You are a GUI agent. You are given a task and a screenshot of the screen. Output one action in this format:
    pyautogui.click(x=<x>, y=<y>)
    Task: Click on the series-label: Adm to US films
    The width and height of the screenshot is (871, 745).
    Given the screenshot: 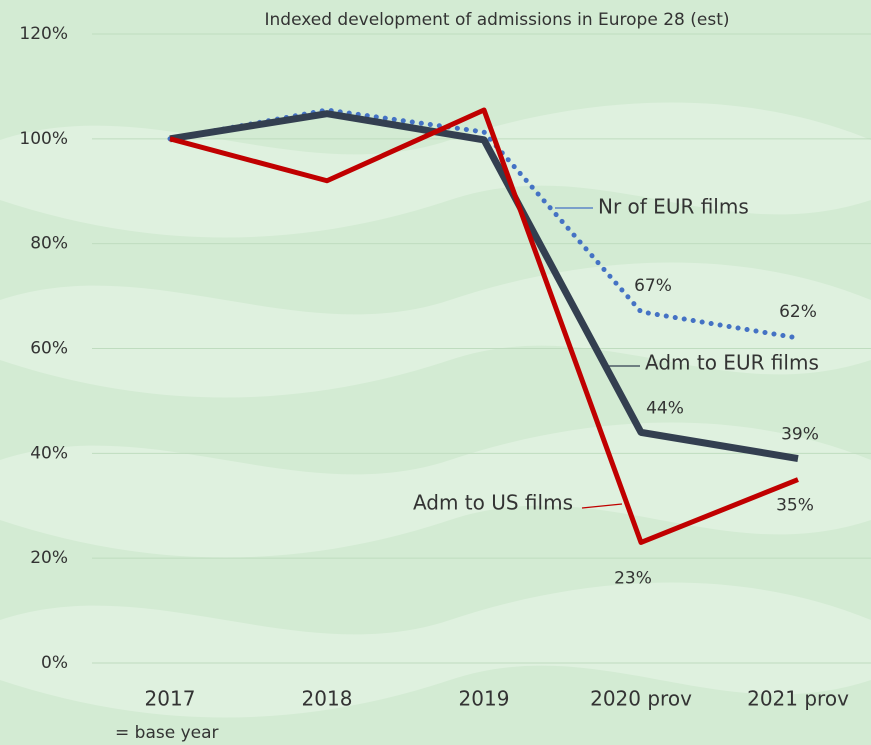 What is the action you would take?
    pyautogui.click(x=493, y=503)
    